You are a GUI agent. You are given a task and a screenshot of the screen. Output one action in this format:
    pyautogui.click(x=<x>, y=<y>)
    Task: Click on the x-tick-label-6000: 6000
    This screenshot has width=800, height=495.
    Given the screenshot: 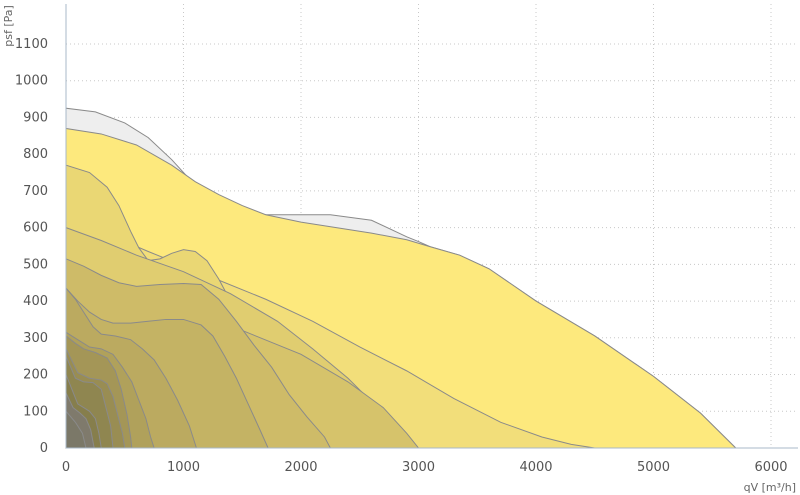 What is the action you would take?
    pyautogui.click(x=770, y=467)
    